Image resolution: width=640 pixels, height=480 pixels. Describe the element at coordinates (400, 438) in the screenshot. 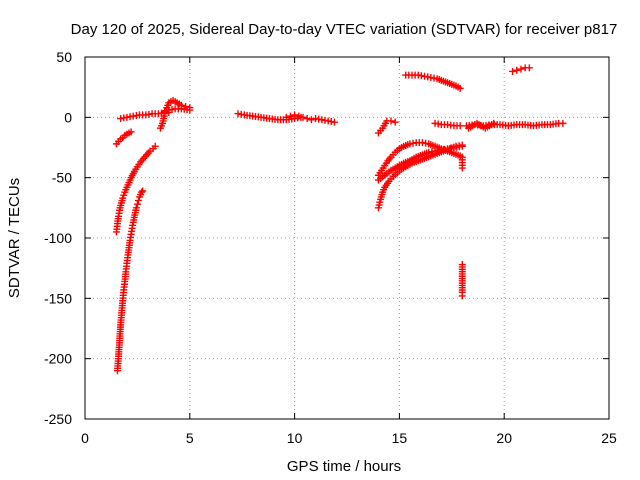

I see `x-tick-label: 15` at that location.